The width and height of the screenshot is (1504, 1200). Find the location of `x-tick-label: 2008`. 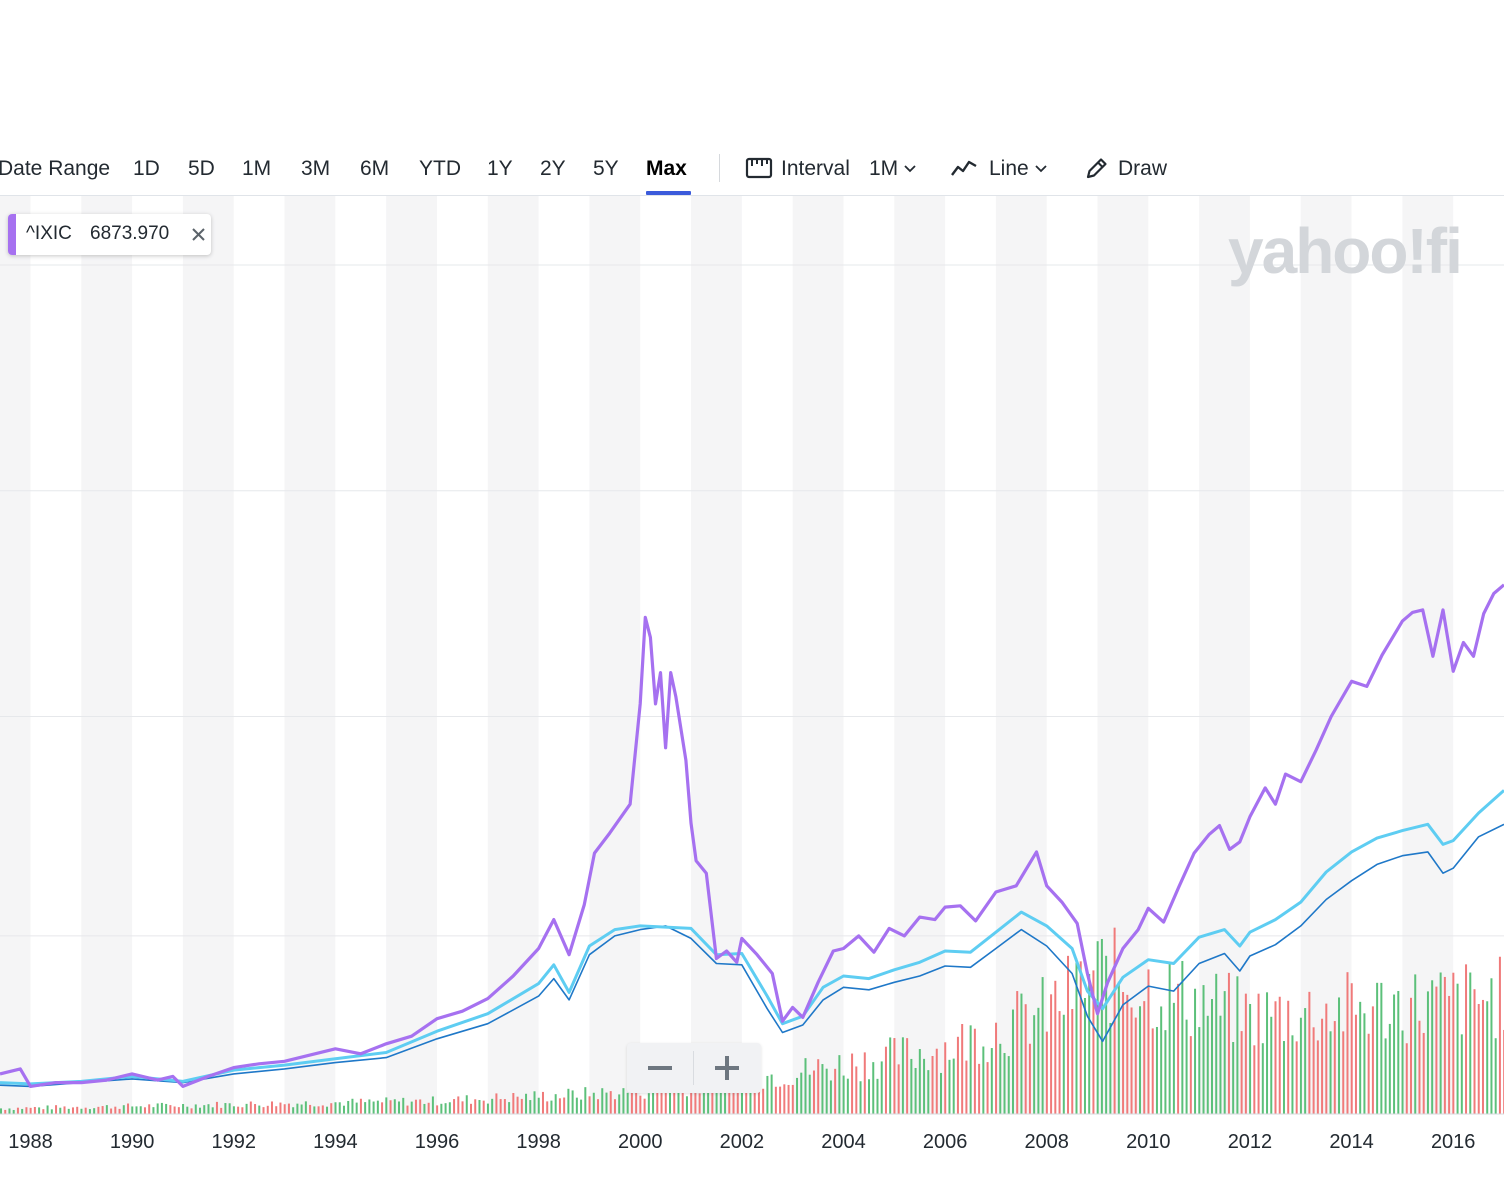

x-tick-label: 2008 is located at coordinates (1046, 1142).